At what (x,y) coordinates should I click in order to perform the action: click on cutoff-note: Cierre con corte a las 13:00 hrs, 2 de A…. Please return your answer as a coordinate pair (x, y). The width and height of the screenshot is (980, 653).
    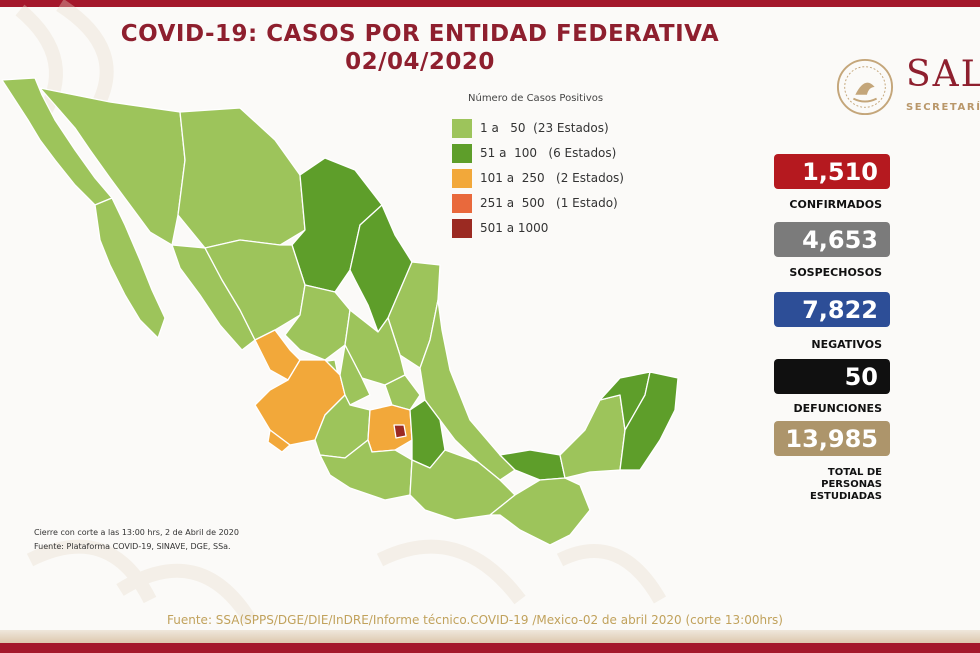
    Looking at the image, I should click on (136, 532).